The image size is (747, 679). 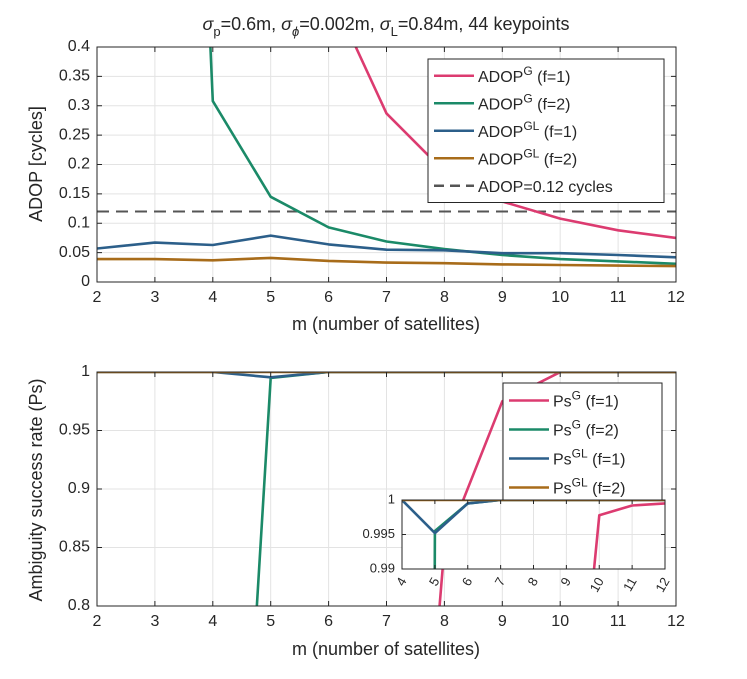 What do you see at coordinates (628, 535) in the screenshot?
I see `series-line-f1_G` at bounding box center [628, 535].